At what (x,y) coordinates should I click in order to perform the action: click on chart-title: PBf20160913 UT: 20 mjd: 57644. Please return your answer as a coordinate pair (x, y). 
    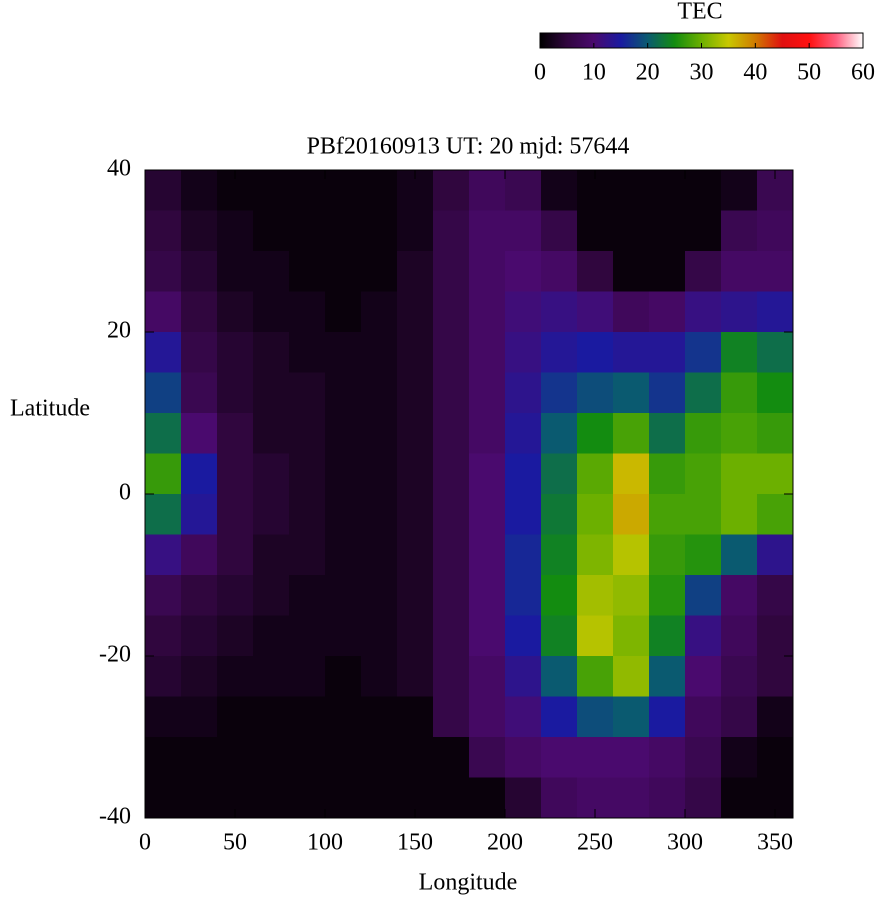
    Looking at the image, I should click on (468, 147).